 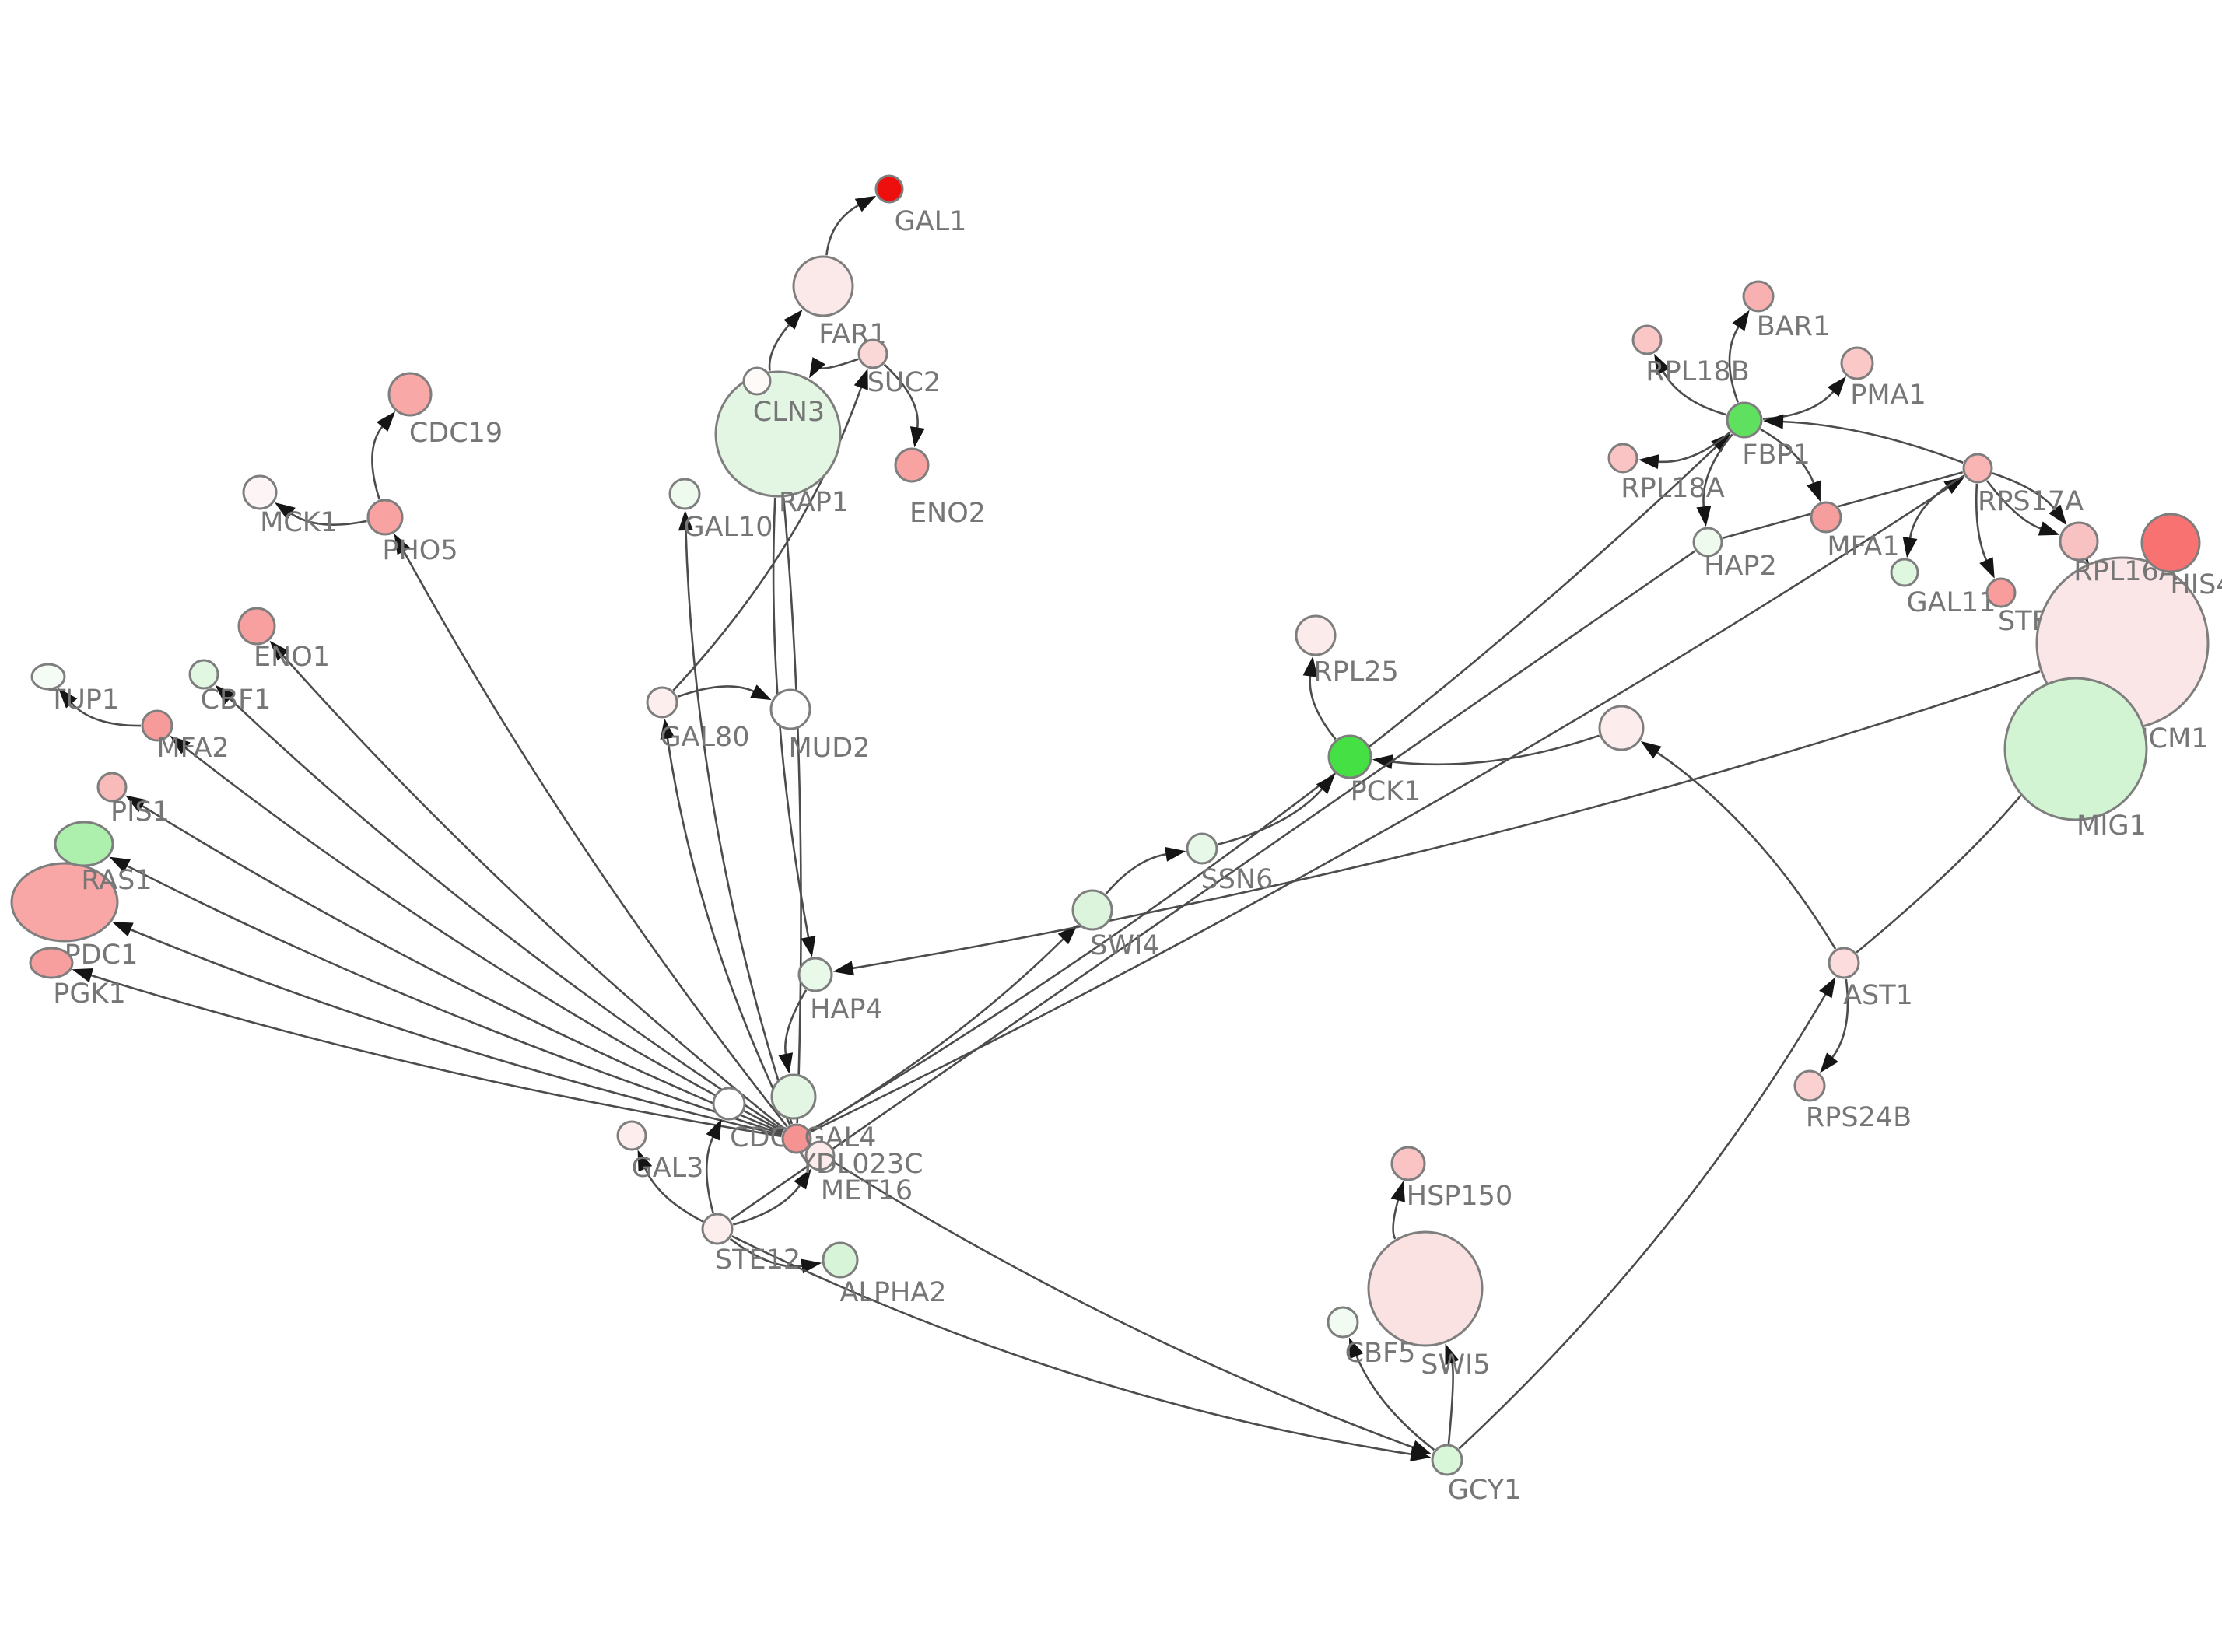 What do you see at coordinates (1396, 1219) in the screenshot?
I see `edge-swi5-hsp150` at bounding box center [1396, 1219].